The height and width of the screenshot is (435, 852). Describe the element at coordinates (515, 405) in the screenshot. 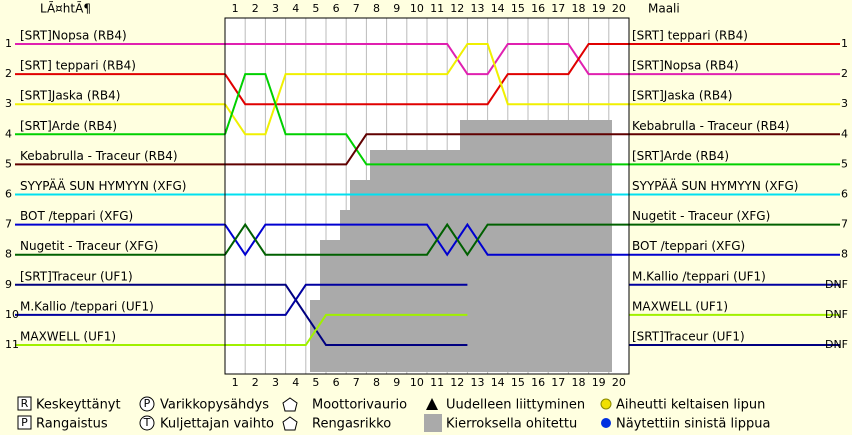

I see `legend-label: Uudelleen liittyminen` at that location.